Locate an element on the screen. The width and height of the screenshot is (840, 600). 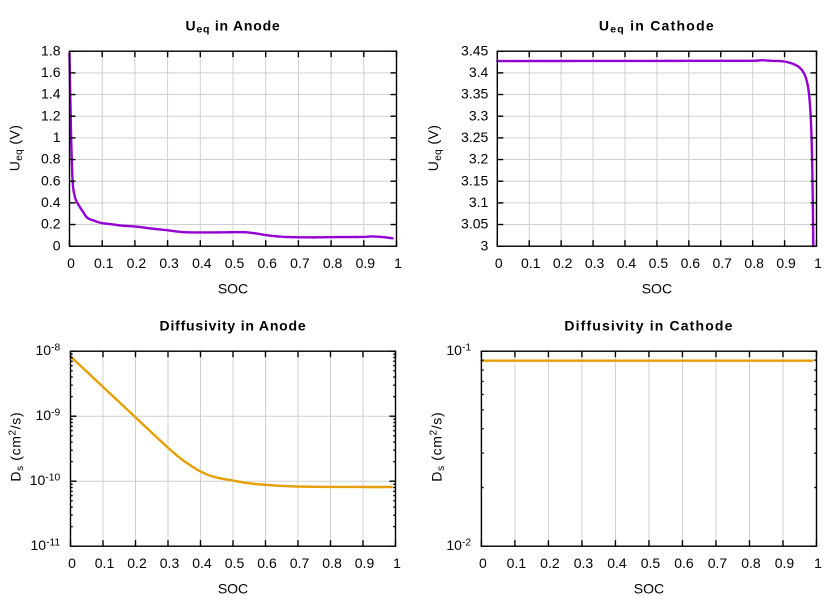
svg-text: 3.4 is located at coordinates (479, 72).